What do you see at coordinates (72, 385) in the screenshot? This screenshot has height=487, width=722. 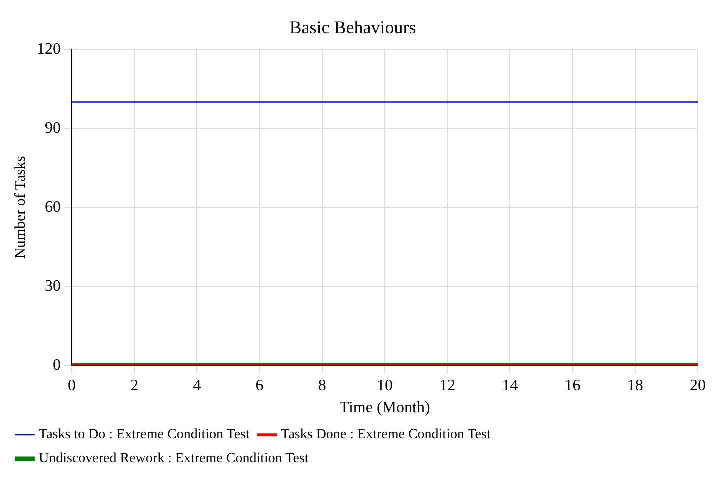 I see `x-tick-label: 0` at bounding box center [72, 385].